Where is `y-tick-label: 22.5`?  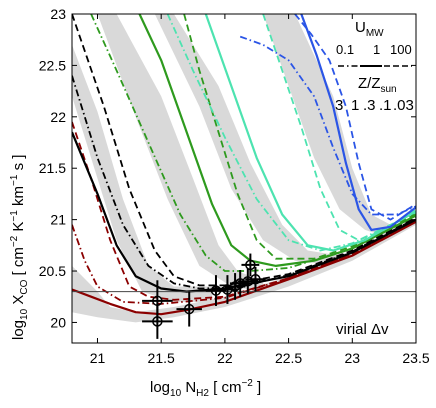
y-tick-label: 22.5 is located at coordinates (52, 65).